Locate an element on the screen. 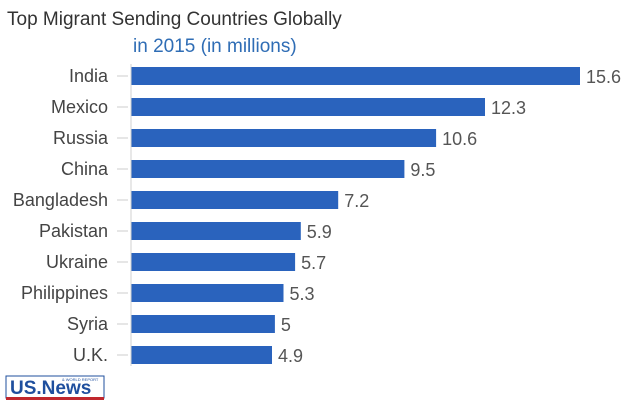  value-label: 12.3 is located at coordinates (508, 108).